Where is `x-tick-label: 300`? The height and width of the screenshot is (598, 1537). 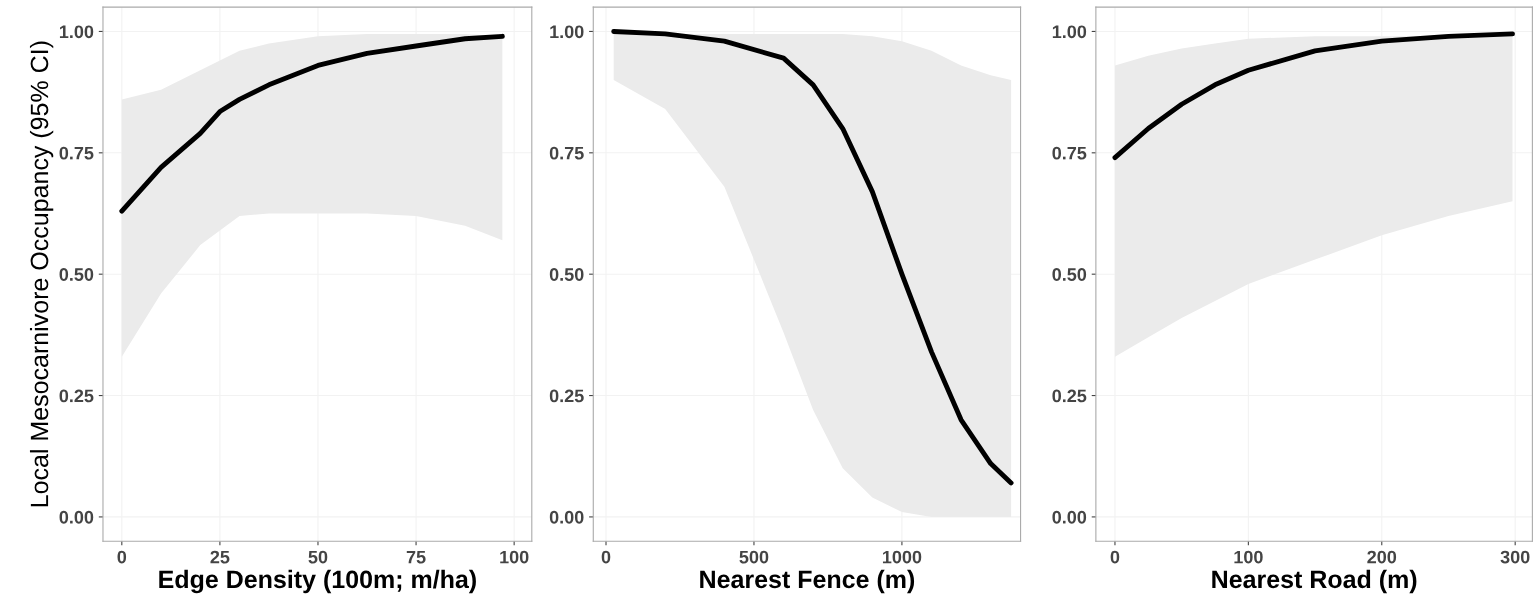 x-tick-label: 300 is located at coordinates (1515, 557).